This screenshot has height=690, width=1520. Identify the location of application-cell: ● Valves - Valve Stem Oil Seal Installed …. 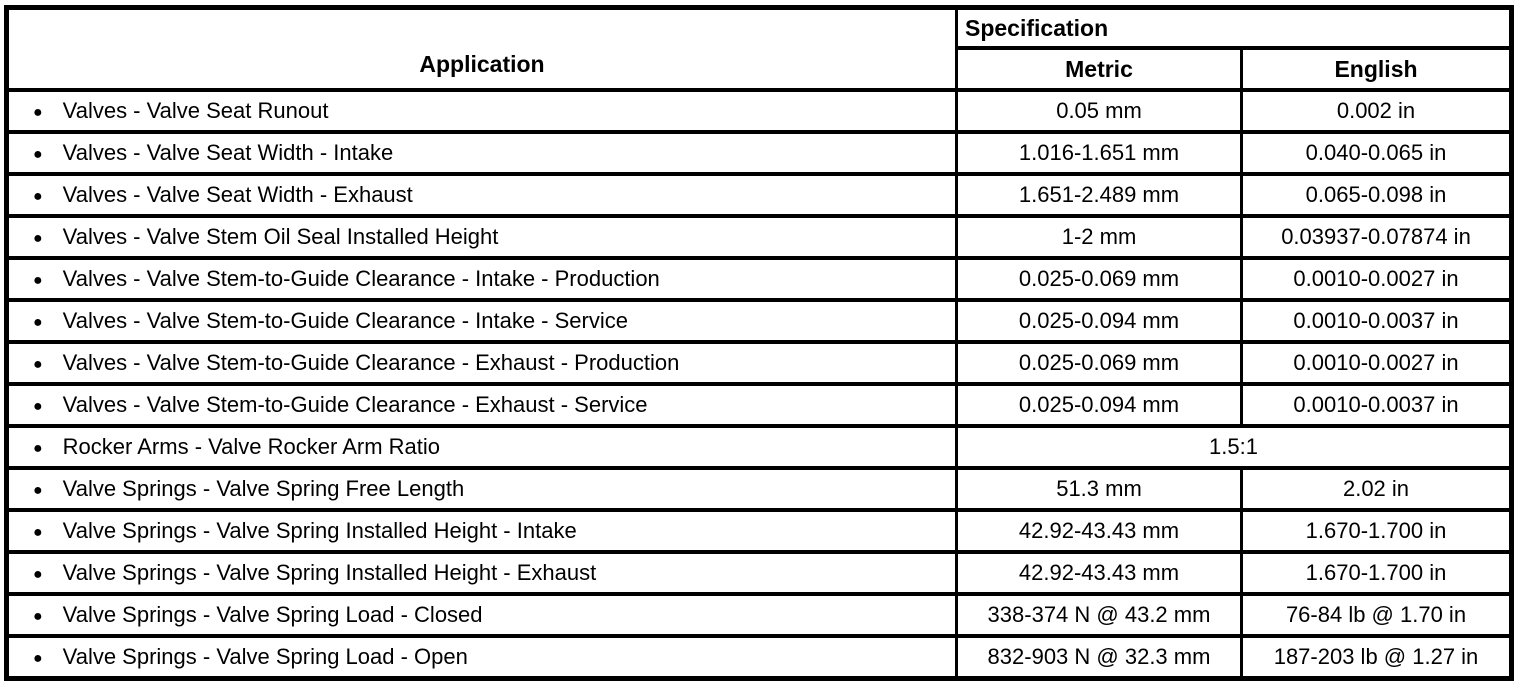
(481, 237).